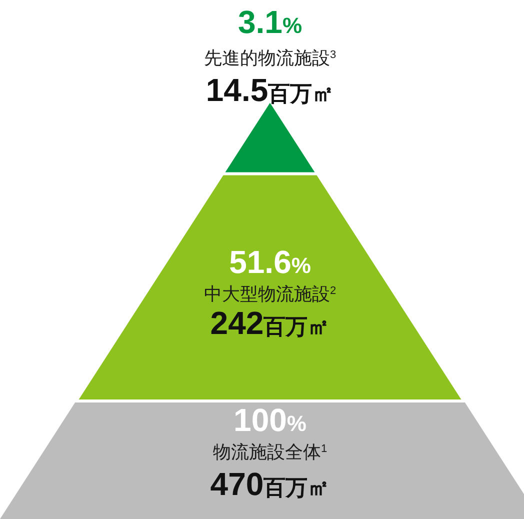 The height and width of the screenshot is (519, 524). Describe the element at coordinates (270, 58) in the screenshot. I see `category-label: 先進的物流施設$^{3}$` at that location.